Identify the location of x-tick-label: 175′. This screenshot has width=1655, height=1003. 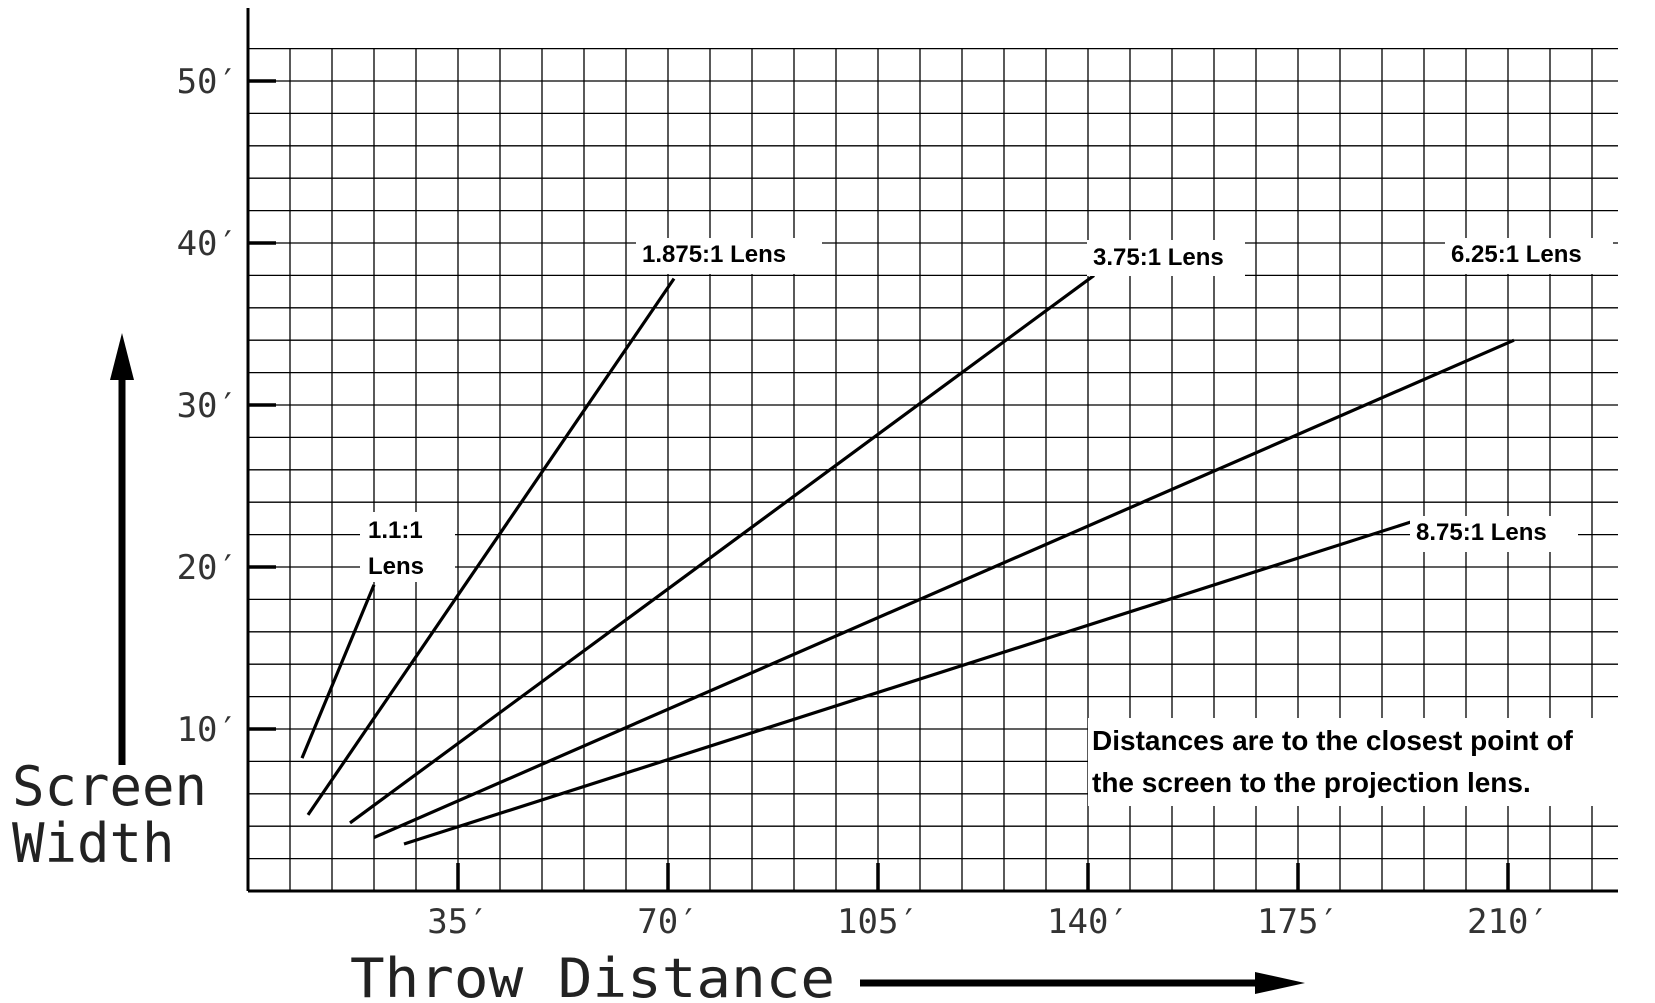
(1298, 922).